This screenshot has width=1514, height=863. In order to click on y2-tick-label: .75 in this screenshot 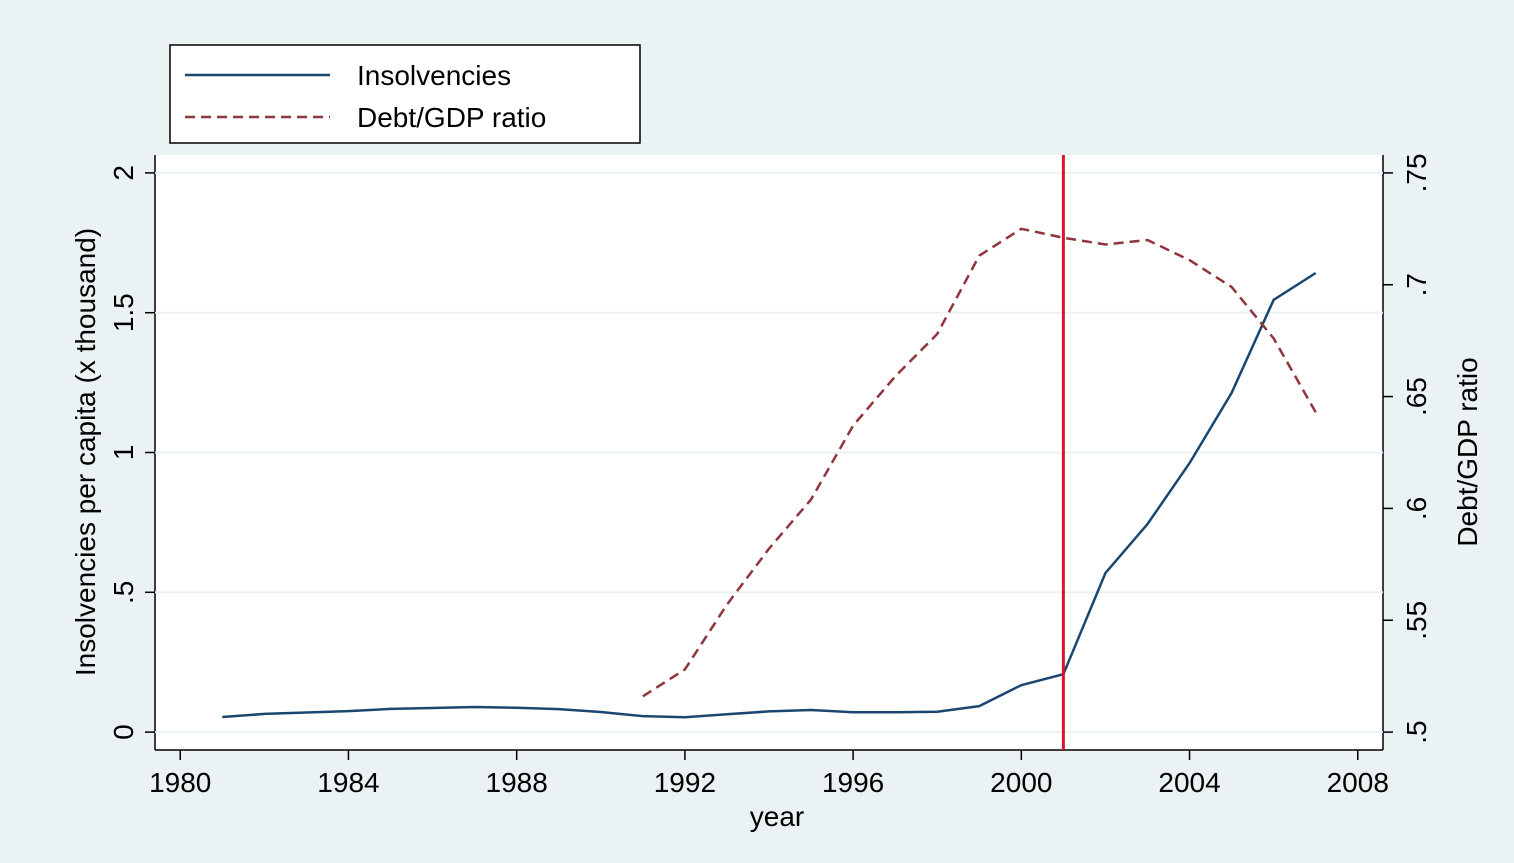, I will do `click(1416, 172)`.